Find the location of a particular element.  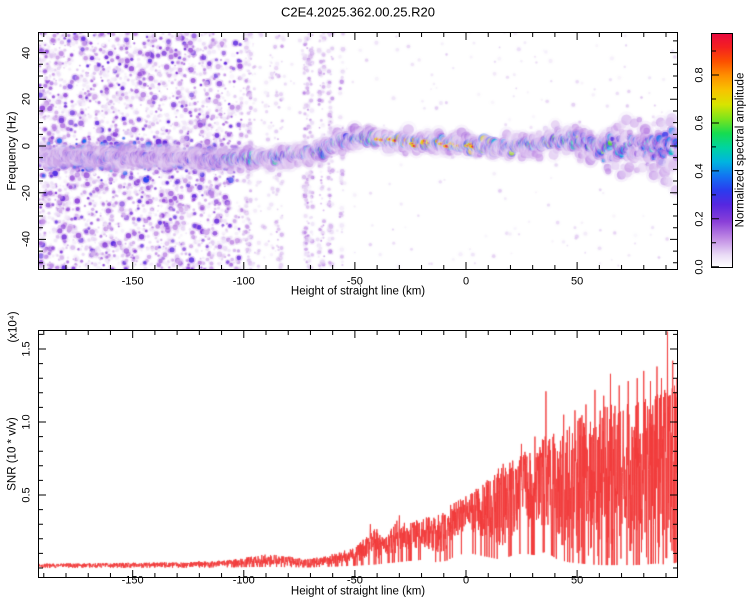

spectrogram-x-tick-label: -100 is located at coordinates (243, 281).